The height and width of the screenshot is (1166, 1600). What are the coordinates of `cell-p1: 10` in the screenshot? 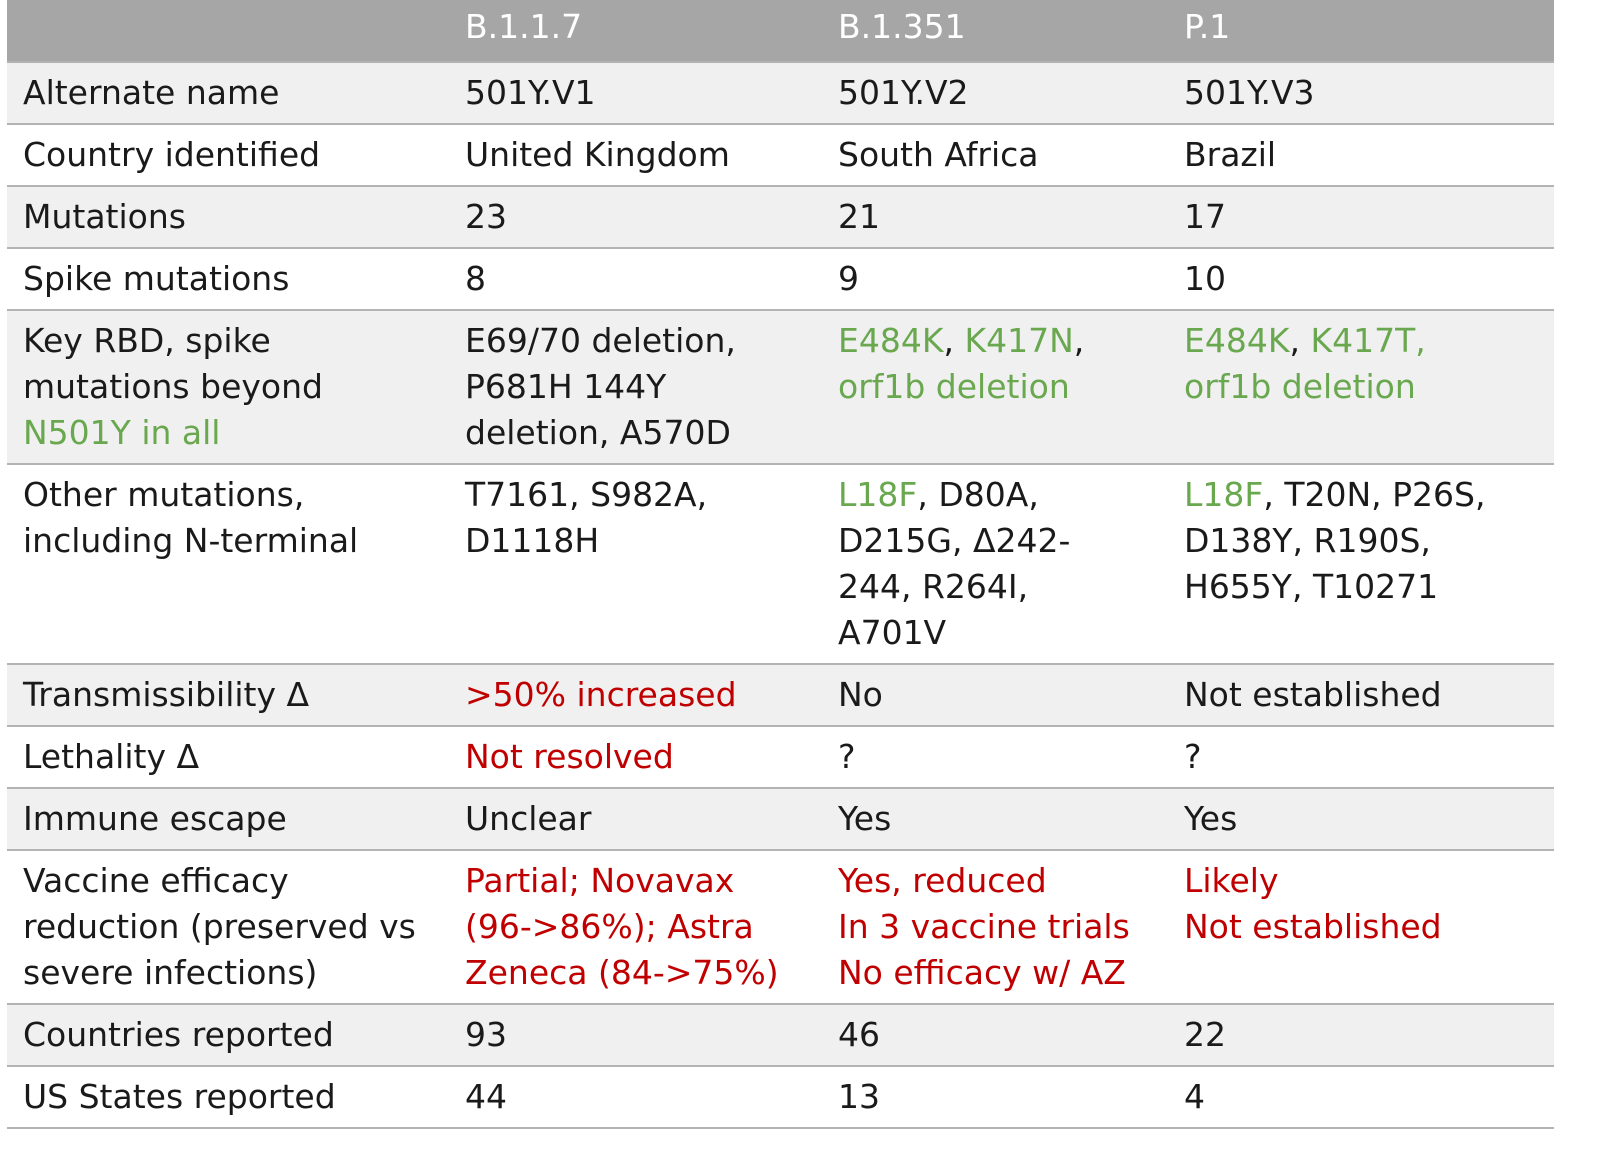 It's located at (1361, 278).